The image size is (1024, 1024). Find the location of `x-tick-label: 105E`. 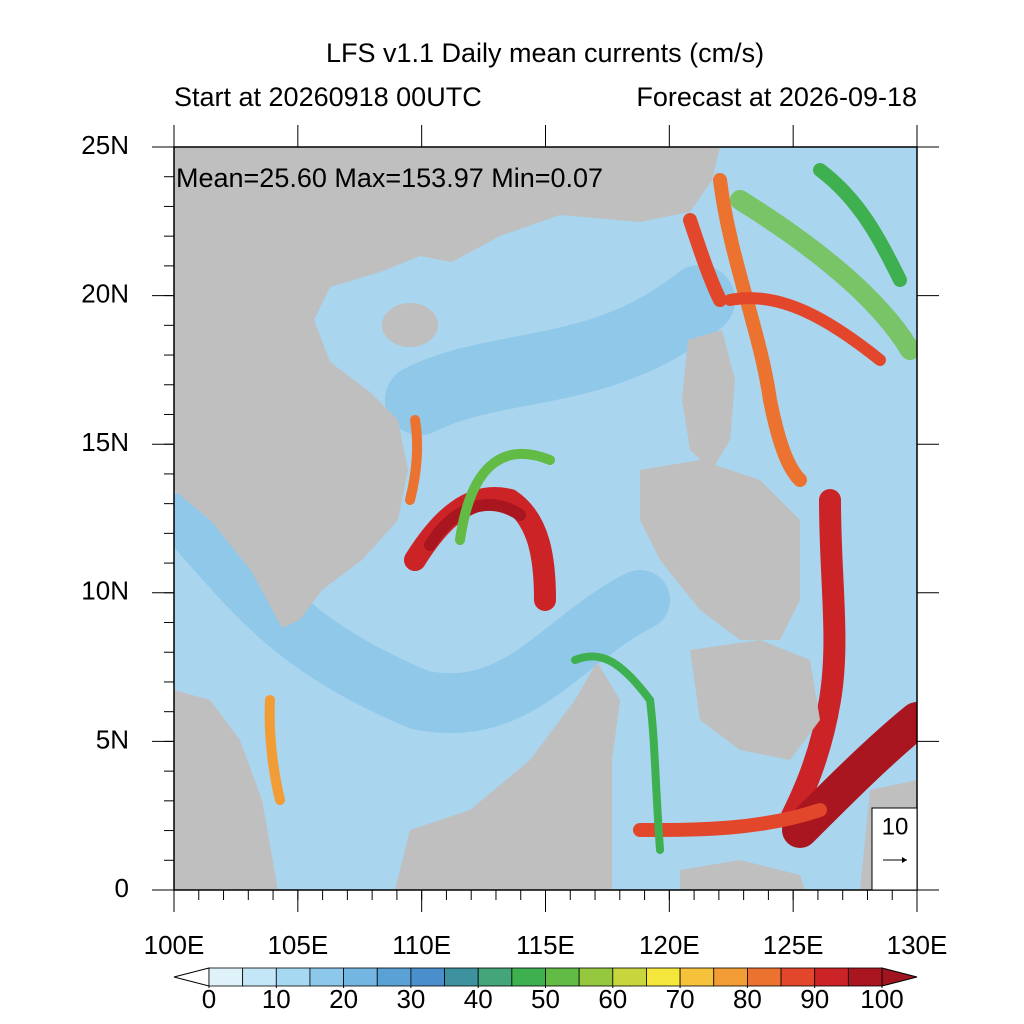

x-tick-label: 105E is located at coordinates (297, 945).